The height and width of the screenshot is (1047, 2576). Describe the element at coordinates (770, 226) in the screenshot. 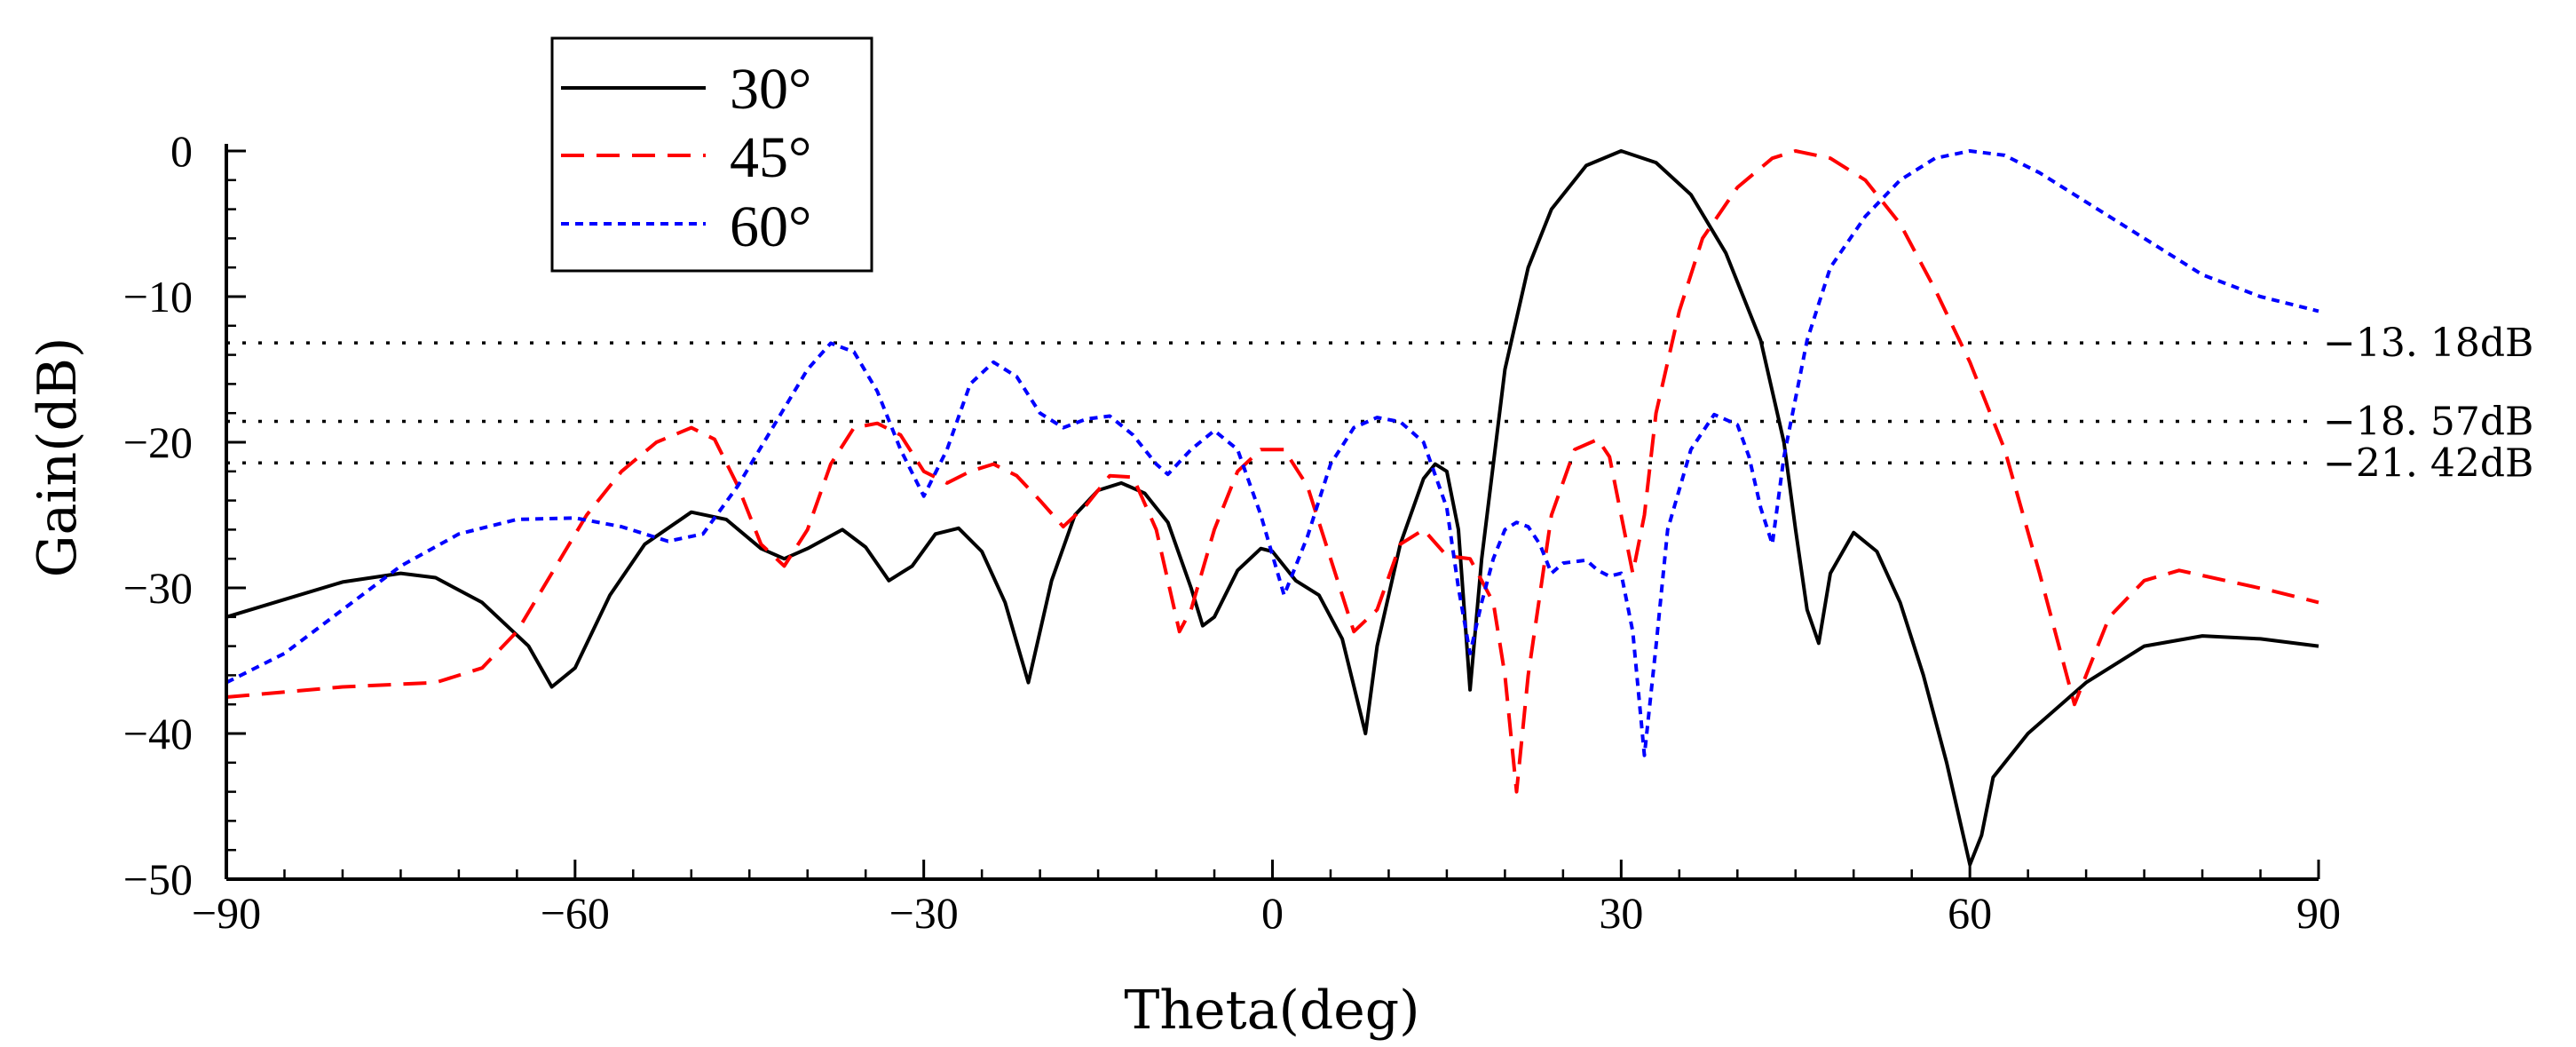

I see `legend-label-60: 60°` at that location.